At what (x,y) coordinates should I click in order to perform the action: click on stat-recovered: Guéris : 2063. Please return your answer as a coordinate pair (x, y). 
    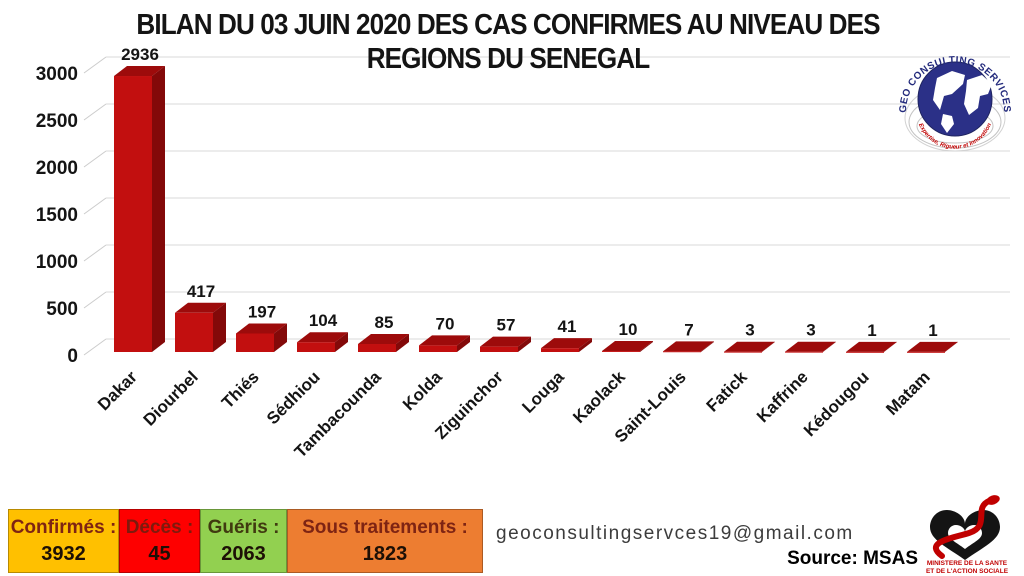
    Looking at the image, I should click on (243, 541).